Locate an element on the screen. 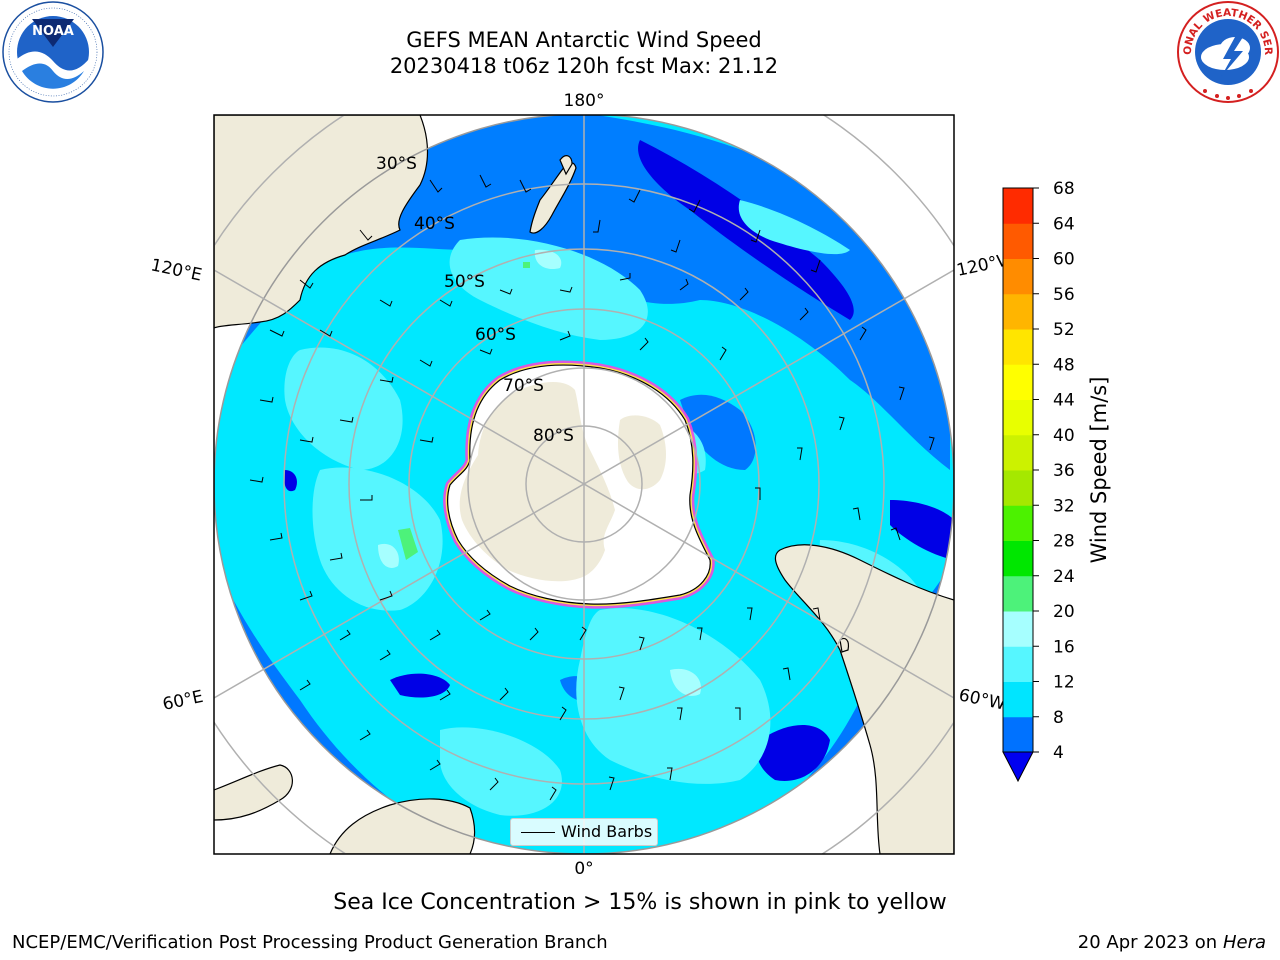 Image resolution: width=1280 pixels, height=960 pixels. colorbar-tick-label: 28 is located at coordinates (1064, 542).